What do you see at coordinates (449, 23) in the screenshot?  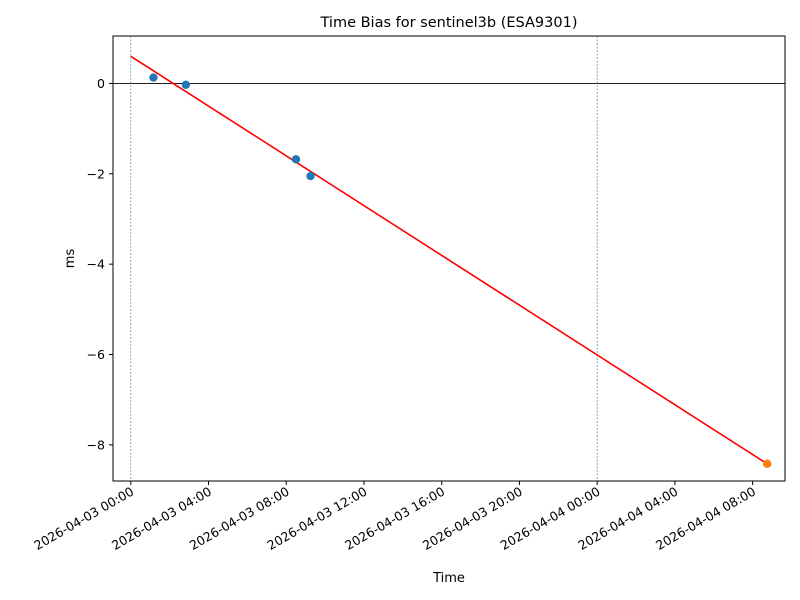 I see `chart-title: Time Bias for sentinel3b (ESA9301)` at bounding box center [449, 23].